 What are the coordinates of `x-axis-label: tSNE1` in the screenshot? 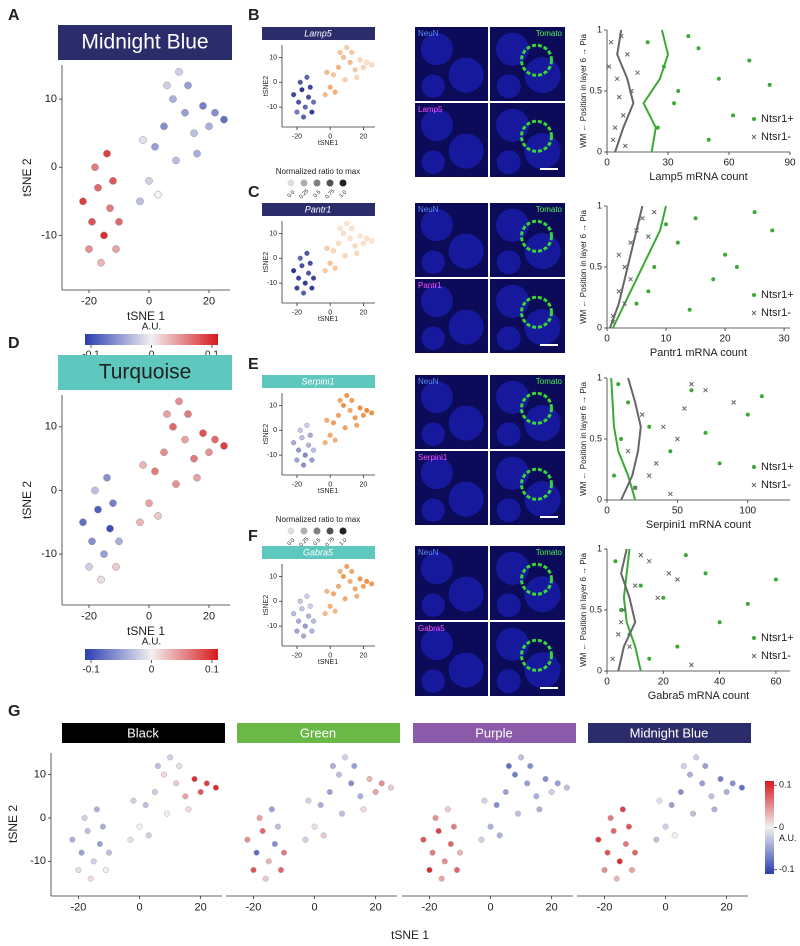 It's located at (328, 491).